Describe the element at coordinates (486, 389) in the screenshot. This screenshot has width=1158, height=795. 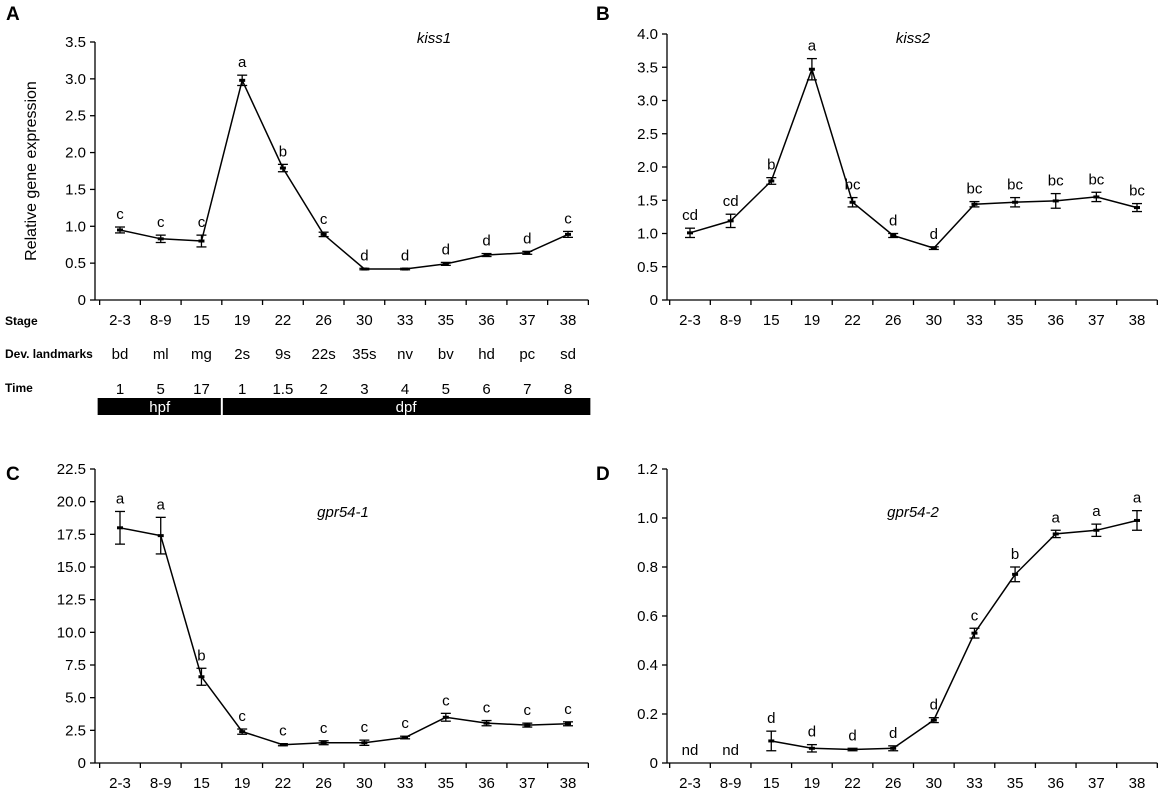
I see `time-label: 6` at that location.